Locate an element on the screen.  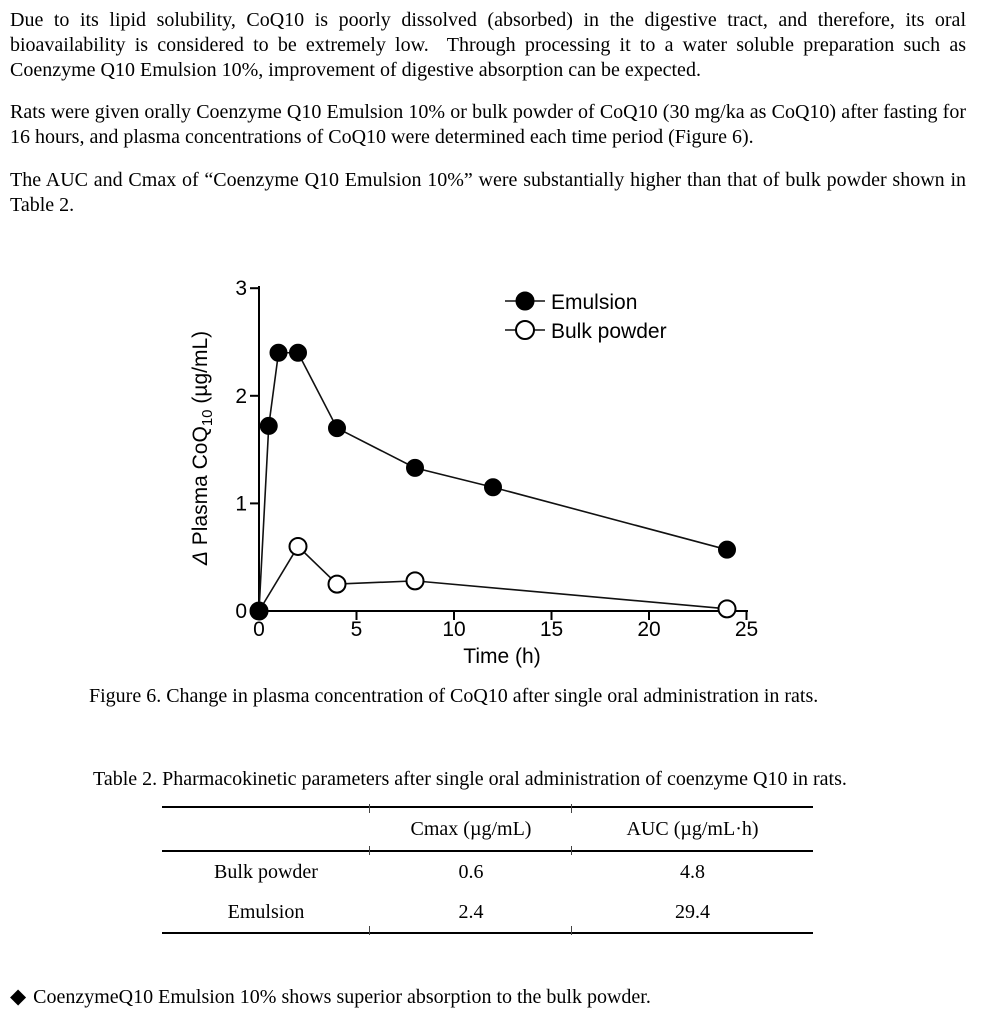
row-label: Bulk powder is located at coordinates (266, 871).